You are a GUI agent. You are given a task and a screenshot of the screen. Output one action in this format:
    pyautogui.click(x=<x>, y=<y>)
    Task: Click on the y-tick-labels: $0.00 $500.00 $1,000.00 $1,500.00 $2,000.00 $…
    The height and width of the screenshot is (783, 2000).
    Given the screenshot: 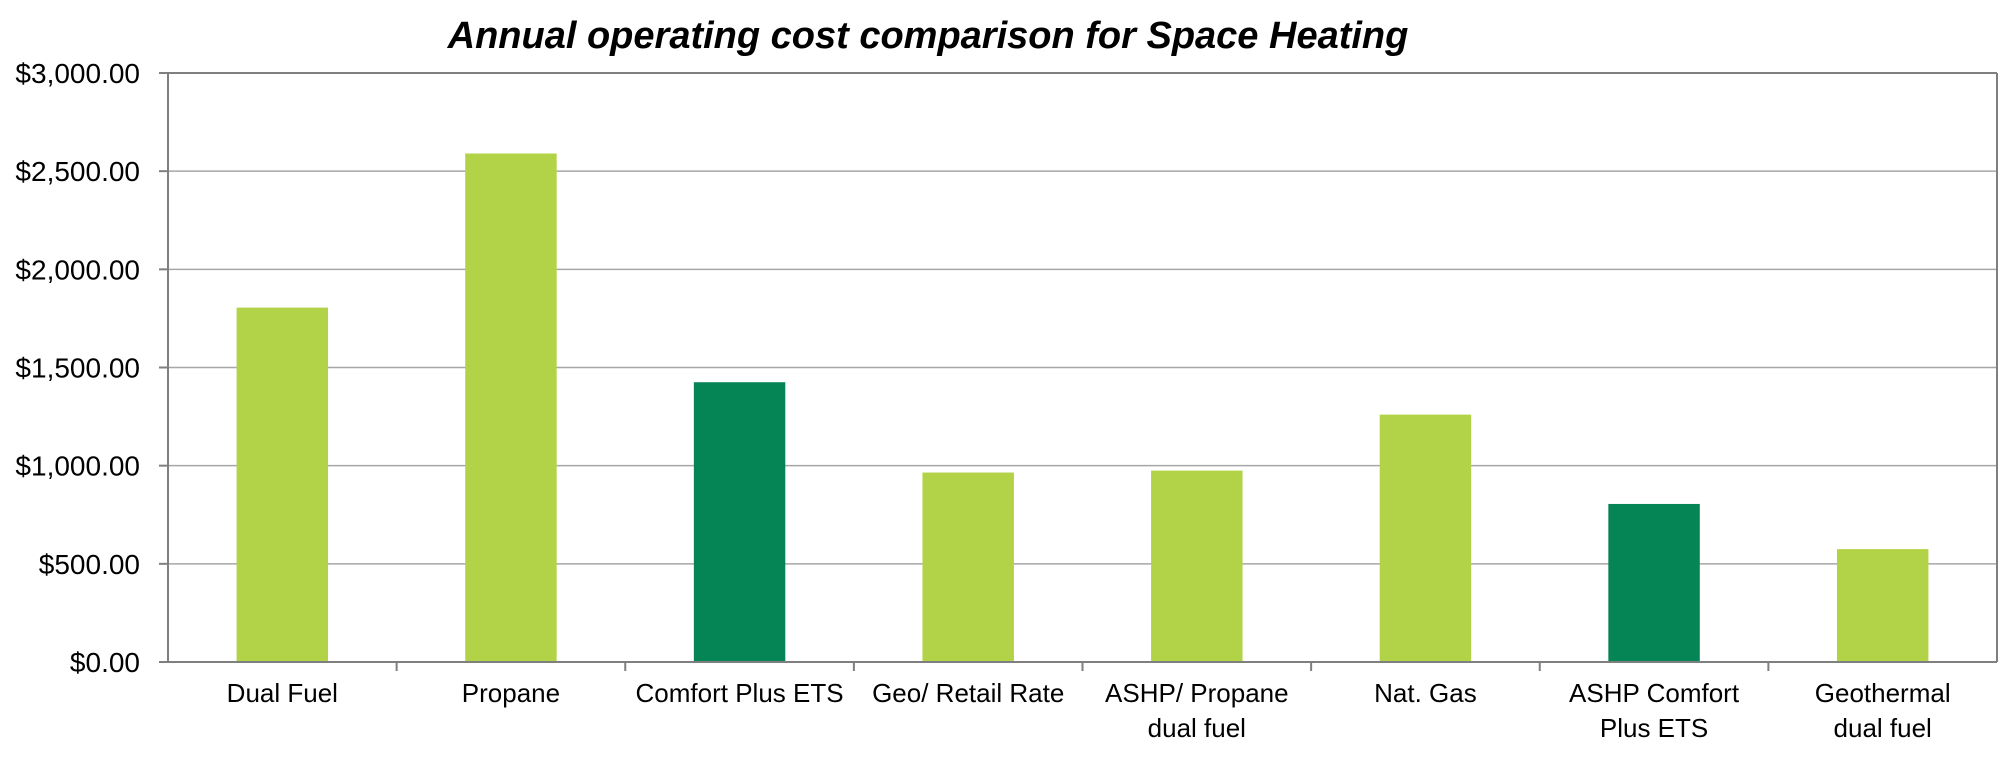 What is the action you would take?
    pyautogui.click(x=77, y=368)
    